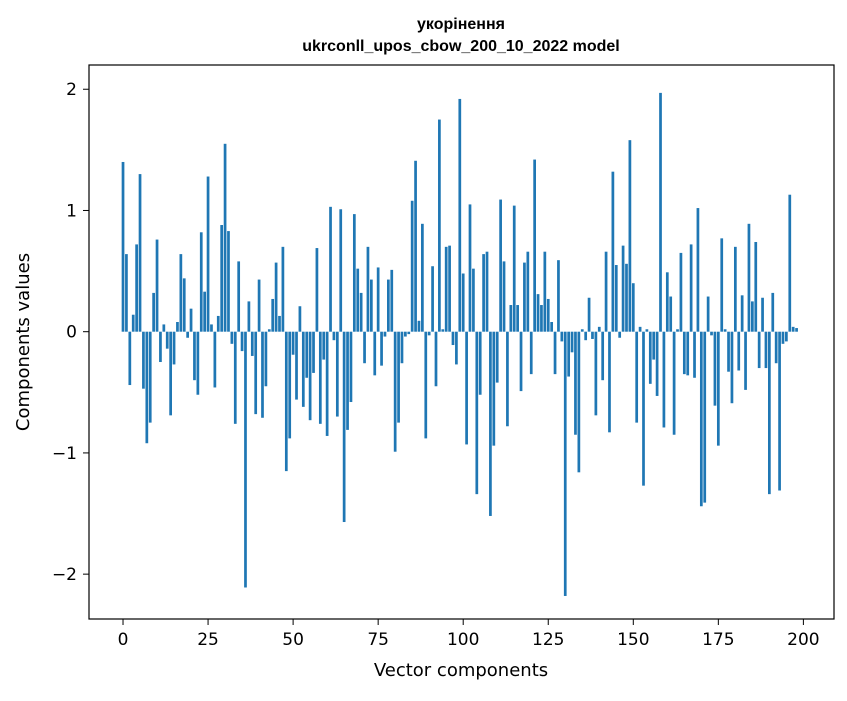 This screenshot has width=847, height=701. What do you see at coordinates (208, 640) in the screenshot?
I see `x-tick-label: 25` at bounding box center [208, 640].